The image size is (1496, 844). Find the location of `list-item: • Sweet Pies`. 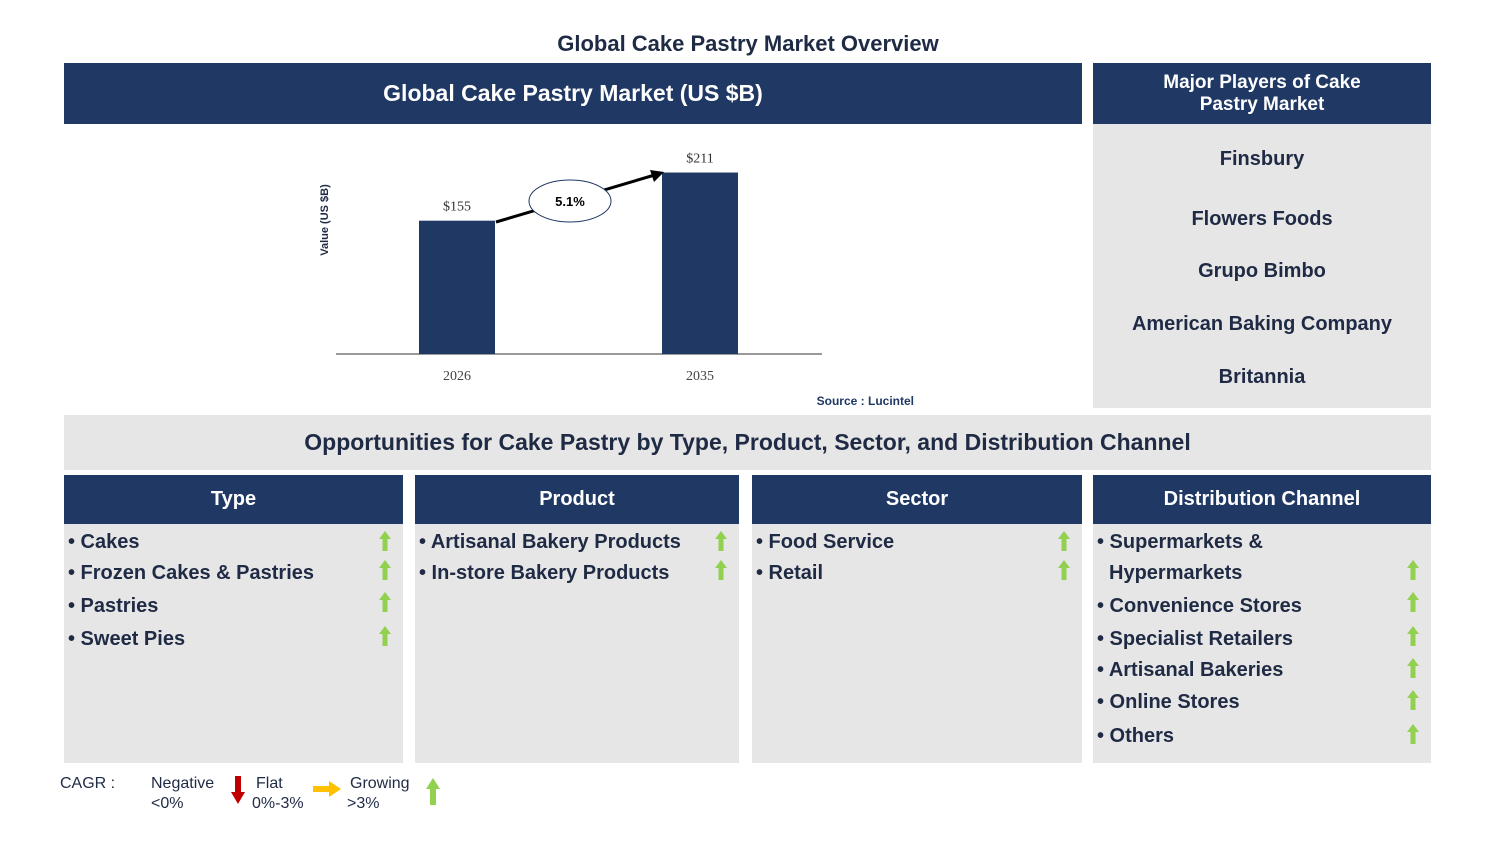

list-item: • Sweet Pies is located at coordinates (127, 639).